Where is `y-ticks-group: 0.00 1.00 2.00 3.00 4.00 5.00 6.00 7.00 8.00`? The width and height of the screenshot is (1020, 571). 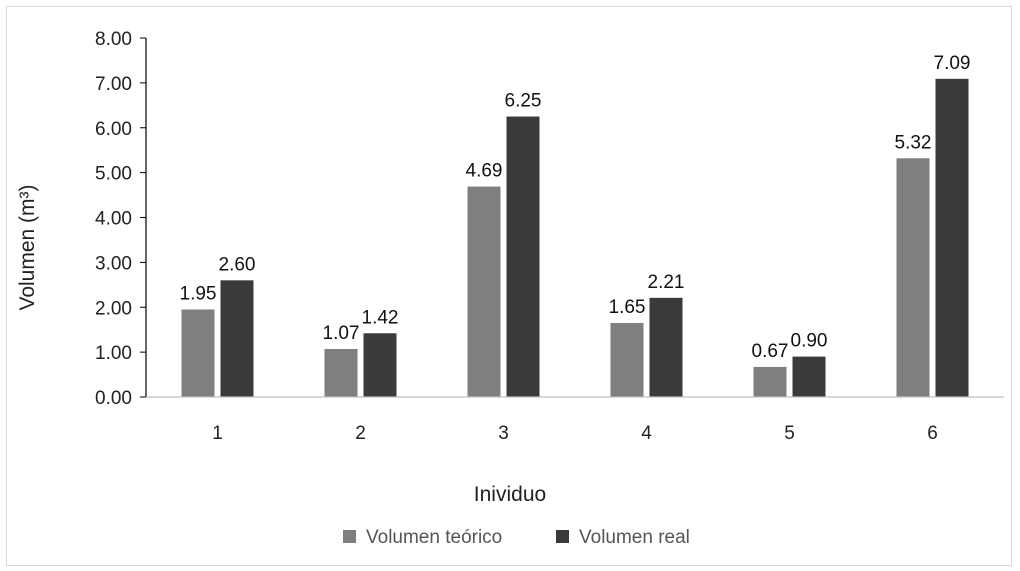
y-ticks-group: 0.00 1.00 2.00 3.00 4.00 5.00 6.00 7.00 8.00 is located at coordinates (120, 219).